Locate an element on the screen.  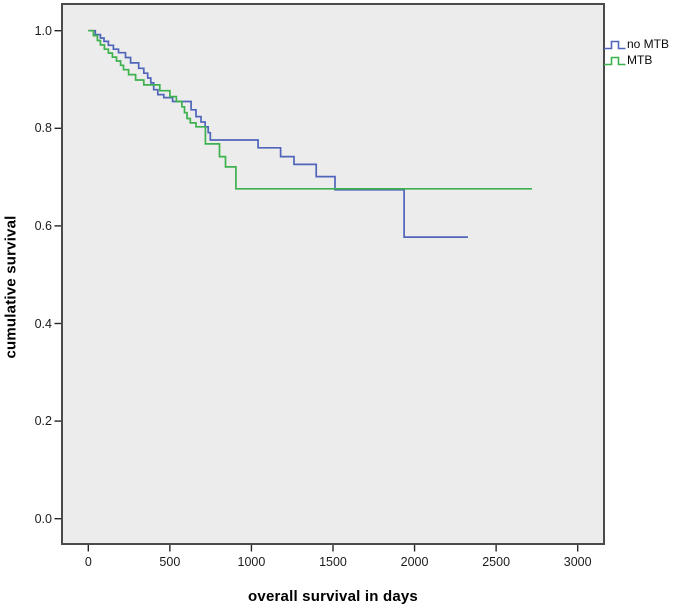
legend-label: no MTB is located at coordinates (648, 43).